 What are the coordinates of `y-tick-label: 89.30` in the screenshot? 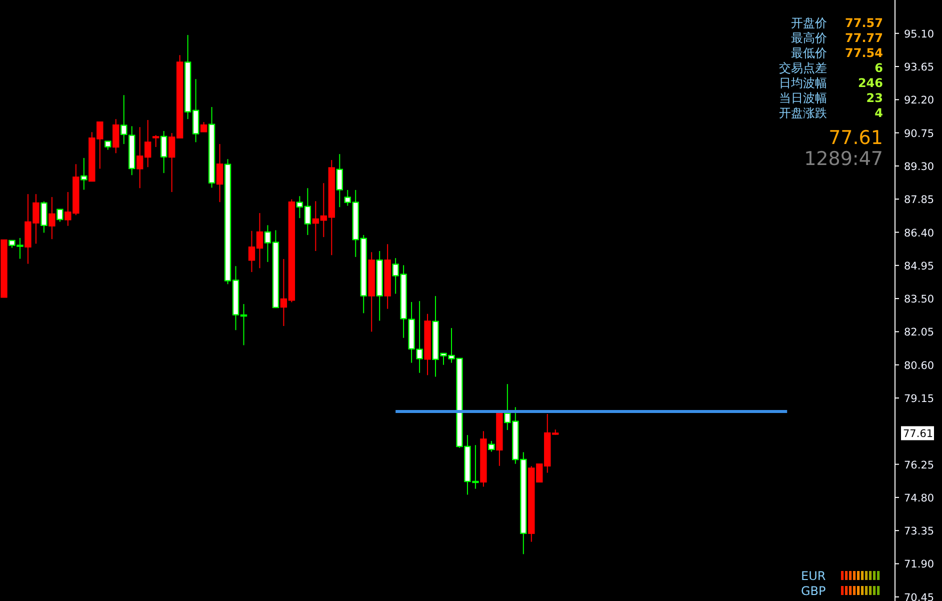 It's located at (919, 166).